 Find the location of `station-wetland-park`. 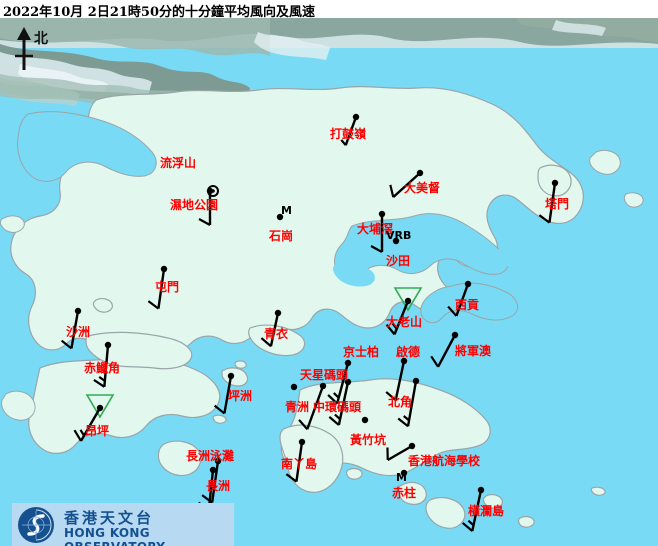

station-wetland-park is located at coordinates (213, 191).